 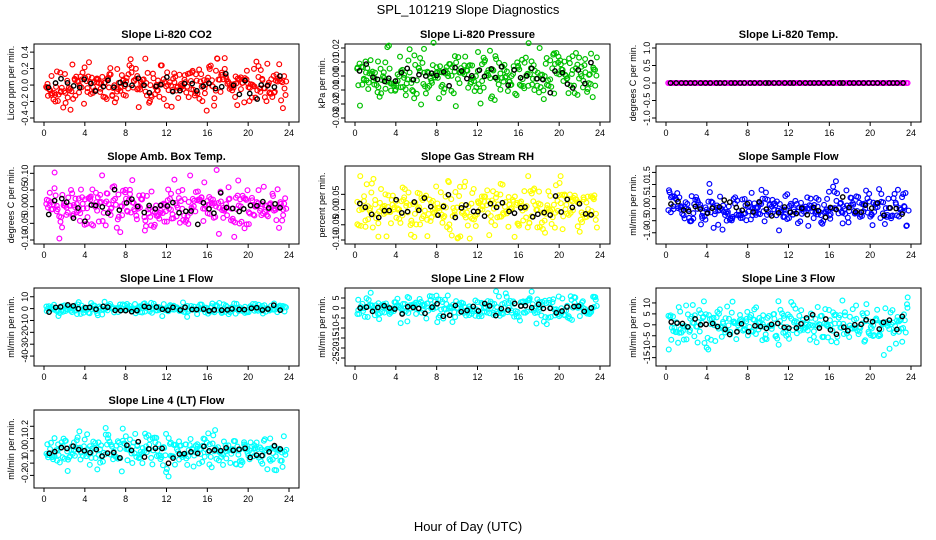 I want to click on x-tick-label: 8, so click(x=125, y=499).